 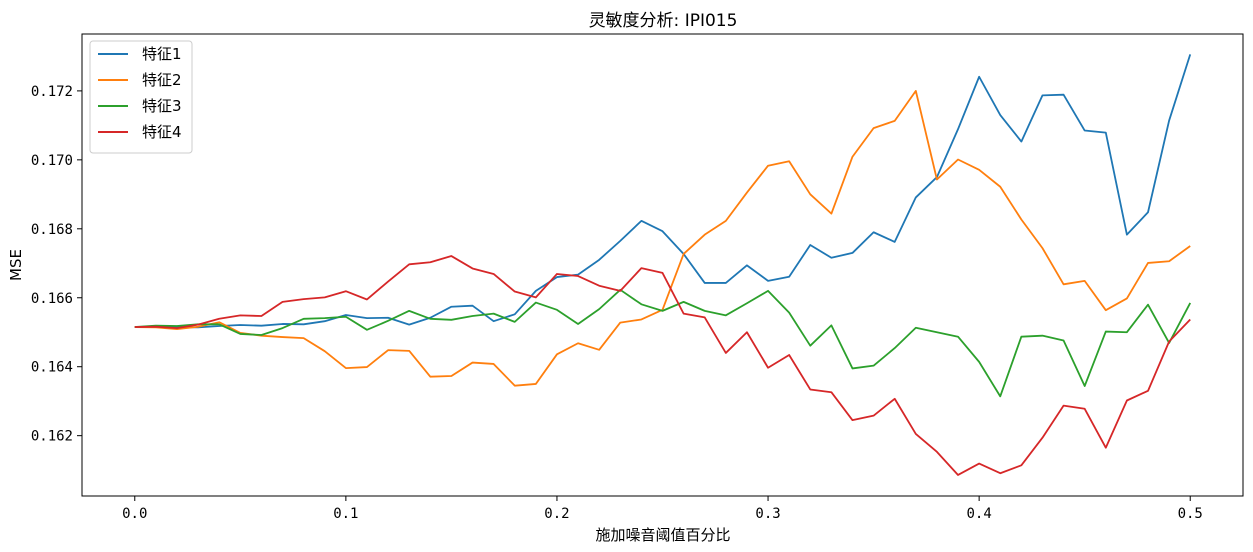 What do you see at coordinates (134, 514) in the screenshot?
I see `x-tick-label: 0.0` at bounding box center [134, 514].